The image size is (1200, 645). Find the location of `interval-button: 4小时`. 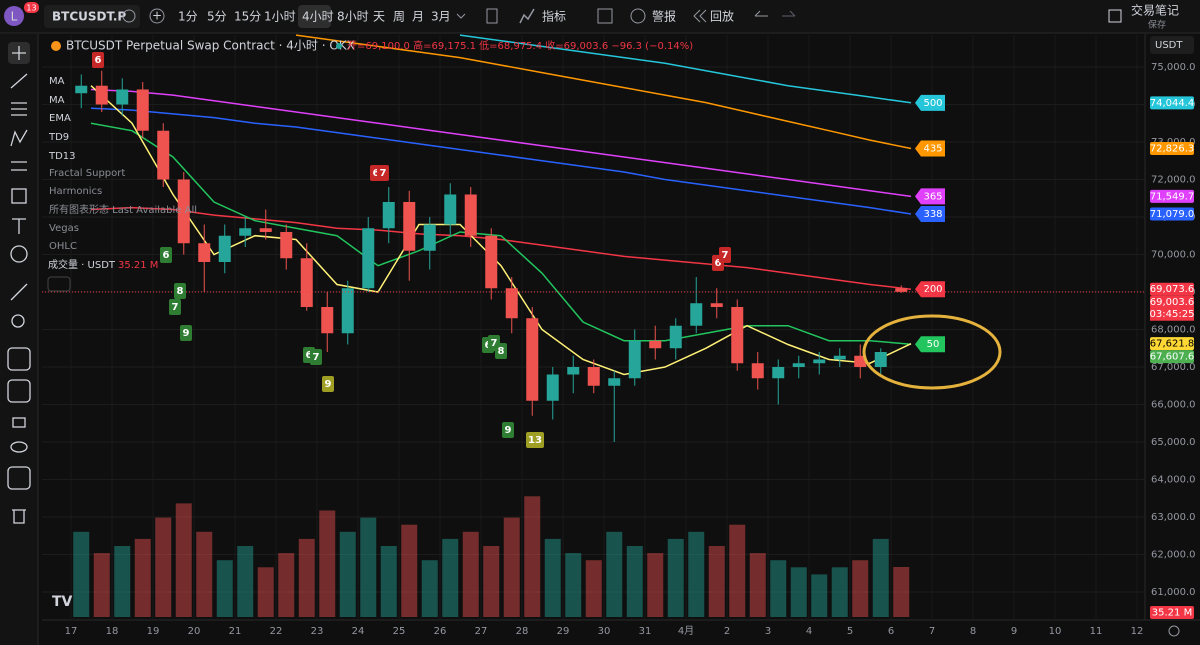

interval-button: 4小时 is located at coordinates (318, 17).